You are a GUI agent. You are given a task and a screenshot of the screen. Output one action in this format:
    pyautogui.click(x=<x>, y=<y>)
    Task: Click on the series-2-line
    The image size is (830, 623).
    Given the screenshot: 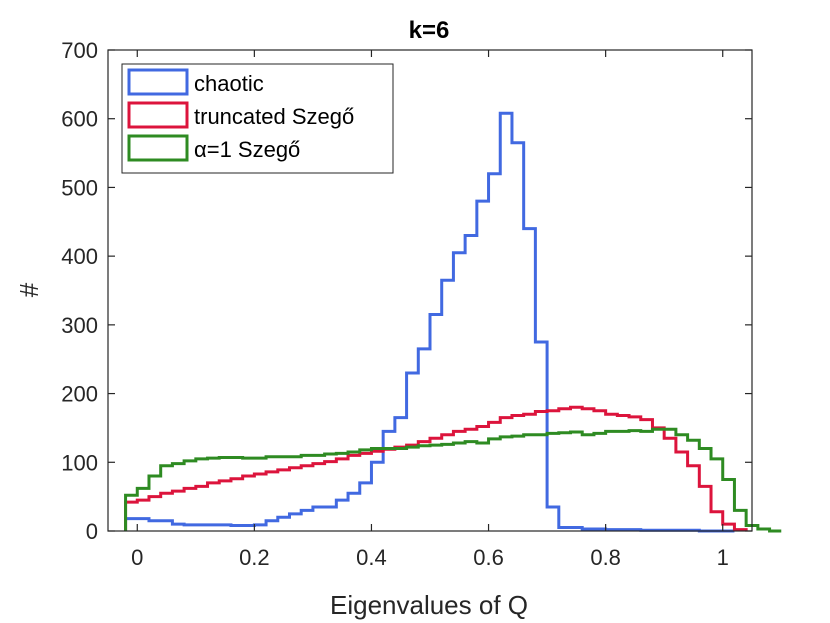 What is the action you would take?
    pyautogui.click(x=453, y=480)
    